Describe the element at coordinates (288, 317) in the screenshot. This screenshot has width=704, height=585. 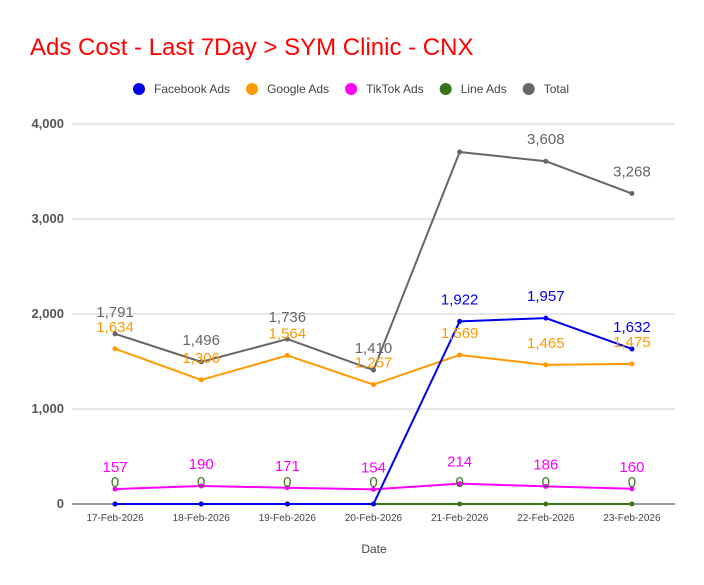
I see `data-label: 1,736` at that location.